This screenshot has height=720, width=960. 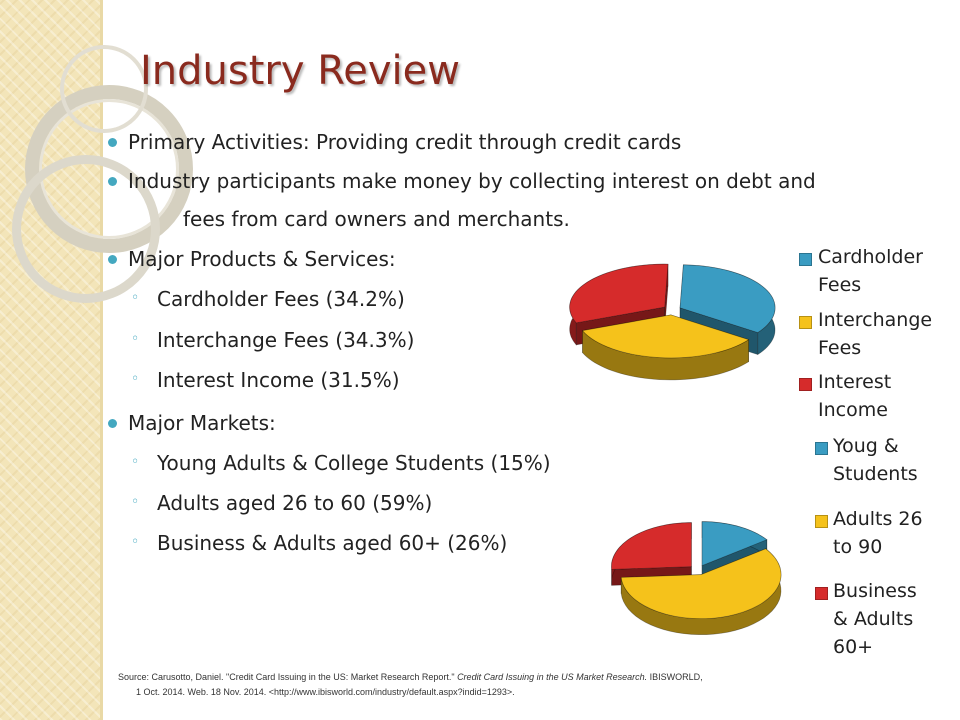 What do you see at coordinates (262, 259) in the screenshot?
I see `bullet-text: Major Products & Services:` at bounding box center [262, 259].